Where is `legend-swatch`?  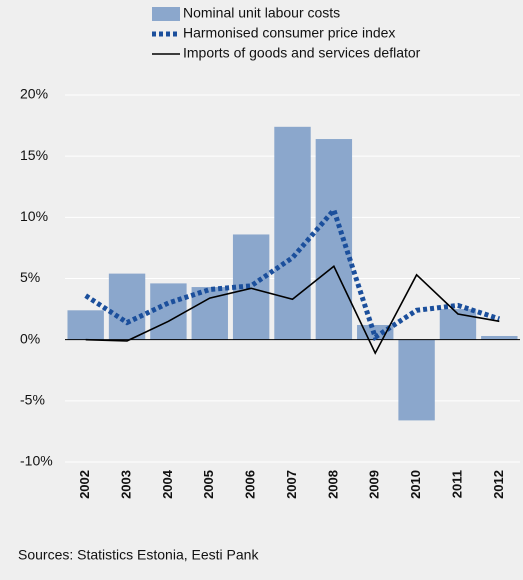 legend-swatch is located at coordinates (166, 14).